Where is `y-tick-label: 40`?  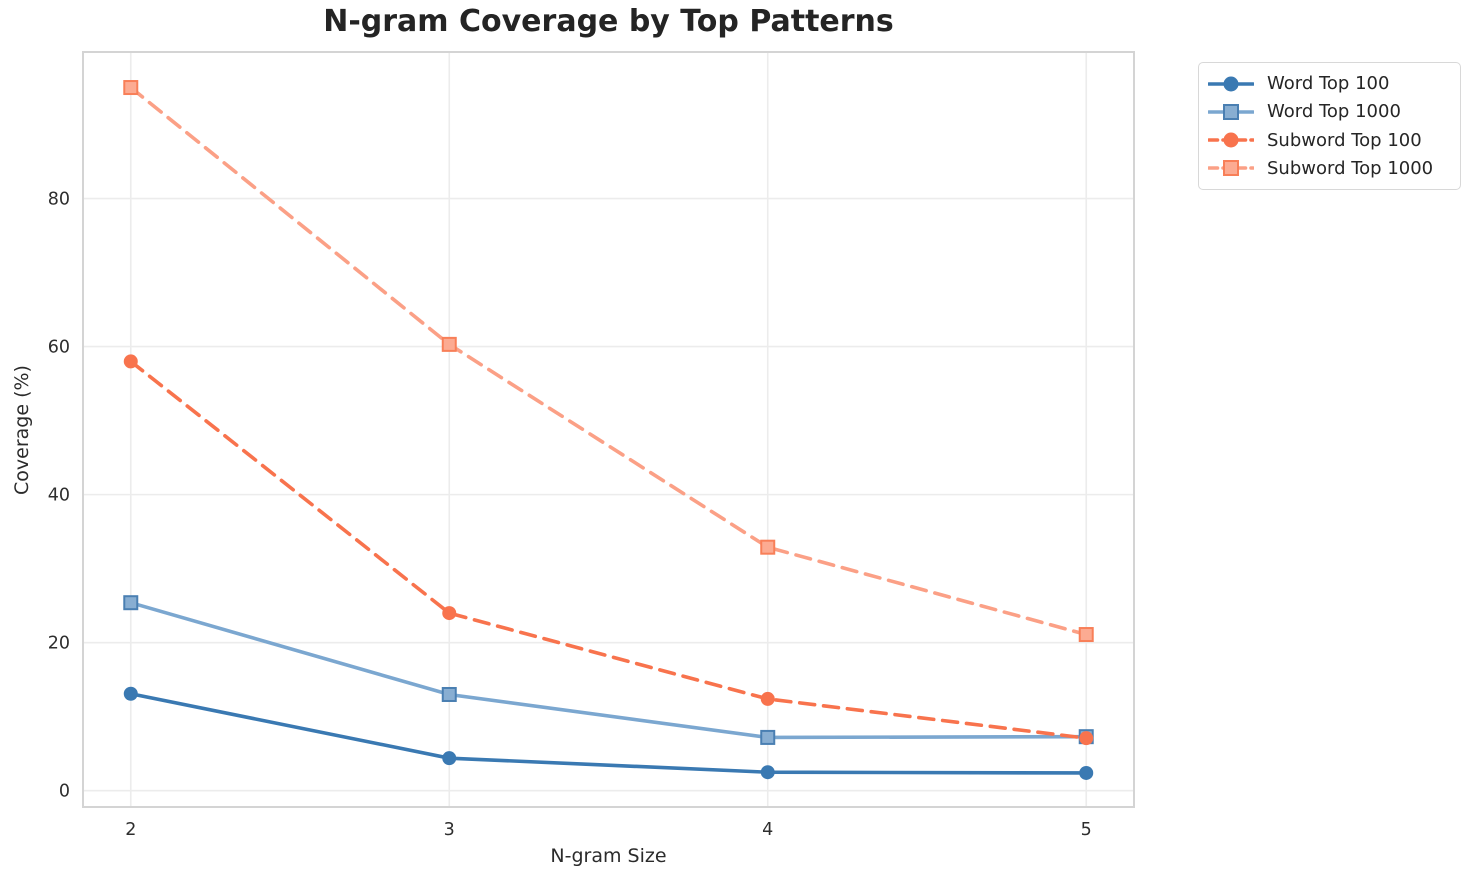
y-tick-label: 40 is located at coordinates (59, 496).